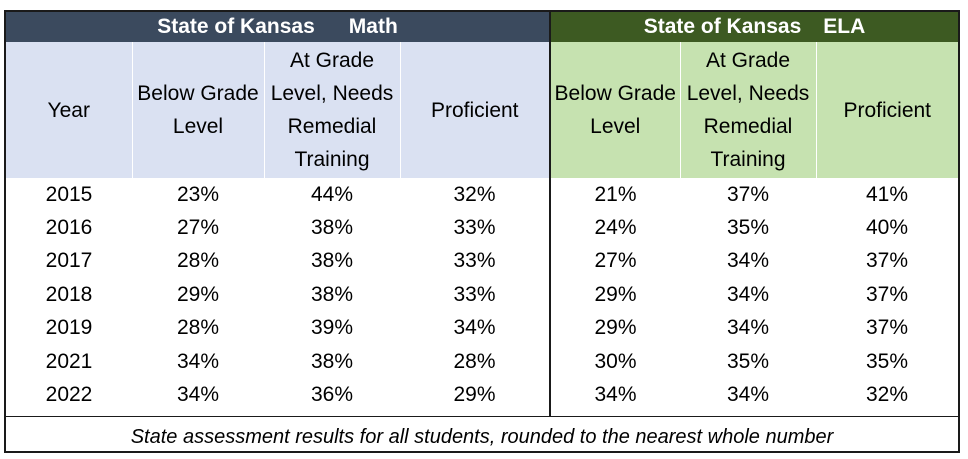 This screenshot has width=968, height=459. Describe the element at coordinates (615, 110) in the screenshot. I see `ela-below-grade-header: Below Grade Level` at that location.